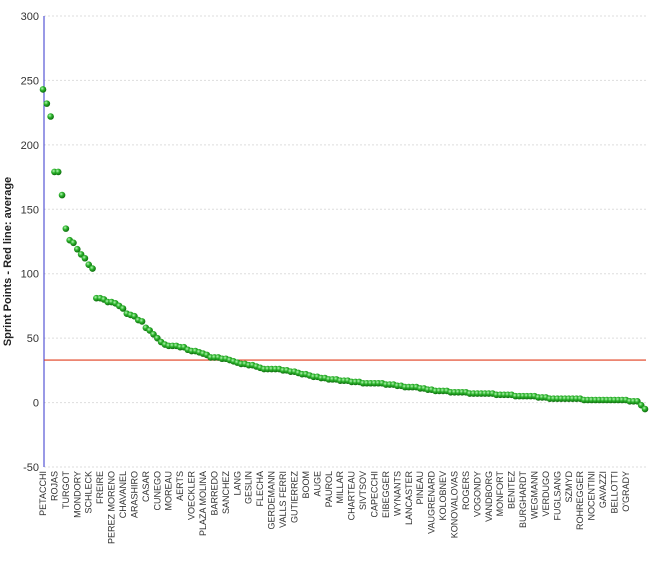 The height and width of the screenshot is (562, 650). What do you see at coordinates (112, 507) in the screenshot?
I see `x-tick-label: PEREZ MORENO` at bounding box center [112, 507].